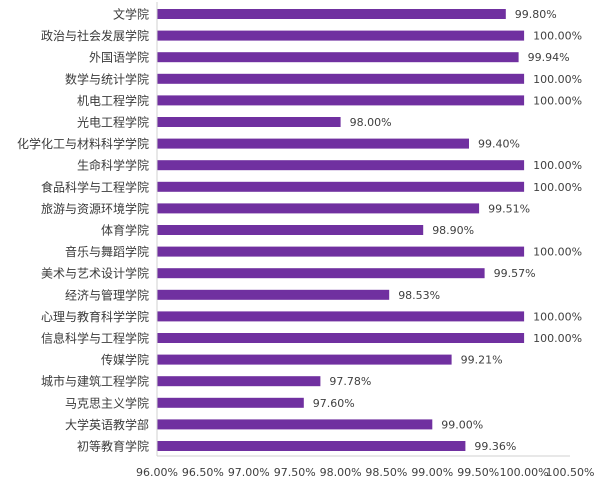 The image size is (598, 485). Describe the element at coordinates (524, 472) in the screenshot. I see `x-tick-label-8: 100.00%` at that location.